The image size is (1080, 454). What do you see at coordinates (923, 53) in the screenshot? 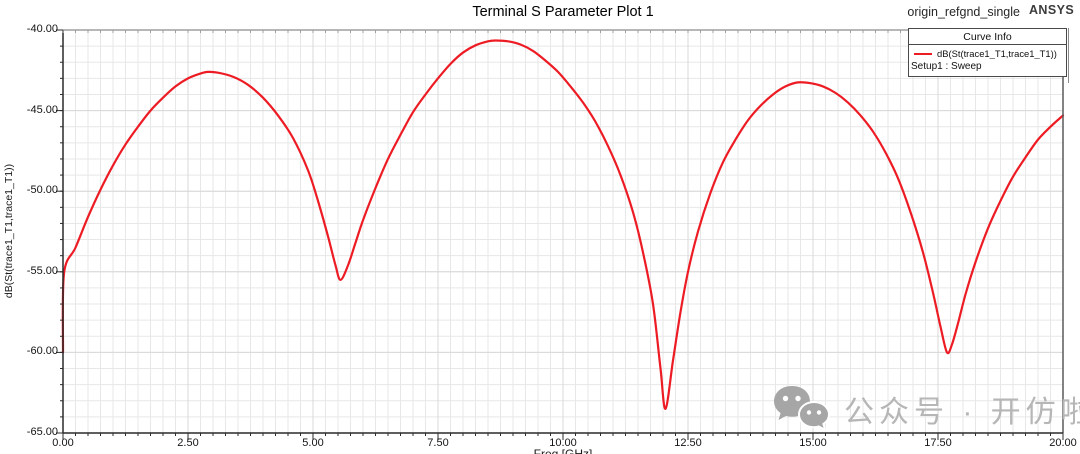
I see `trace-color-swatch` at bounding box center [923, 53].